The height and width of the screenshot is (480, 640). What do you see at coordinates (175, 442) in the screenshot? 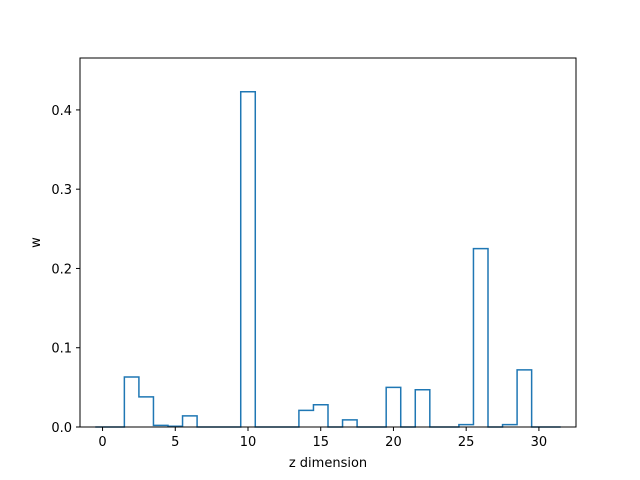
I see `x-tick-label: 5` at bounding box center [175, 442].